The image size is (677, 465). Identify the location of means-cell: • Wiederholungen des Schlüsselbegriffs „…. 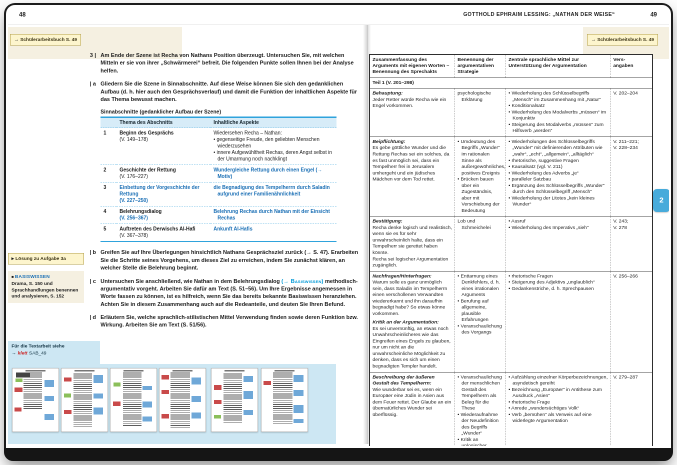
(558, 176).